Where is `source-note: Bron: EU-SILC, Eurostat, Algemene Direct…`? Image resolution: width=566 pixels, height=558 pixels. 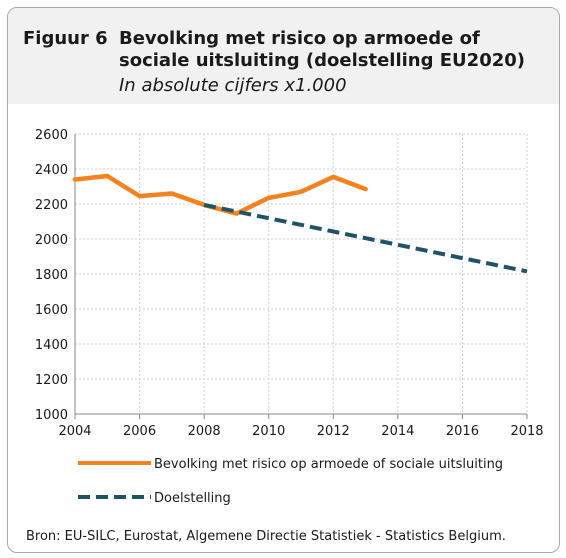 source-note: Bron: EU-SILC, Eurostat, Algemene Direct… is located at coordinates (266, 536).